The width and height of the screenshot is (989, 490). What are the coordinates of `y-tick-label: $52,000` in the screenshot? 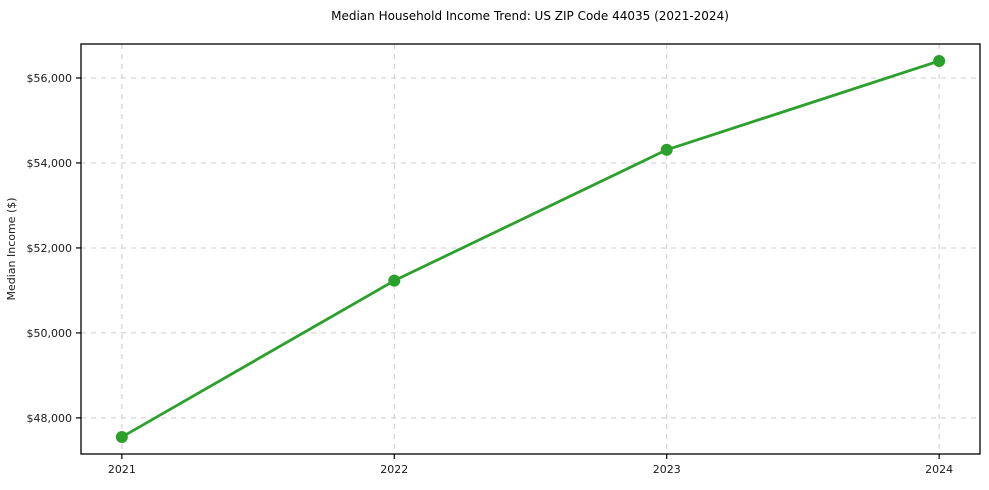 It's located at (50, 248).